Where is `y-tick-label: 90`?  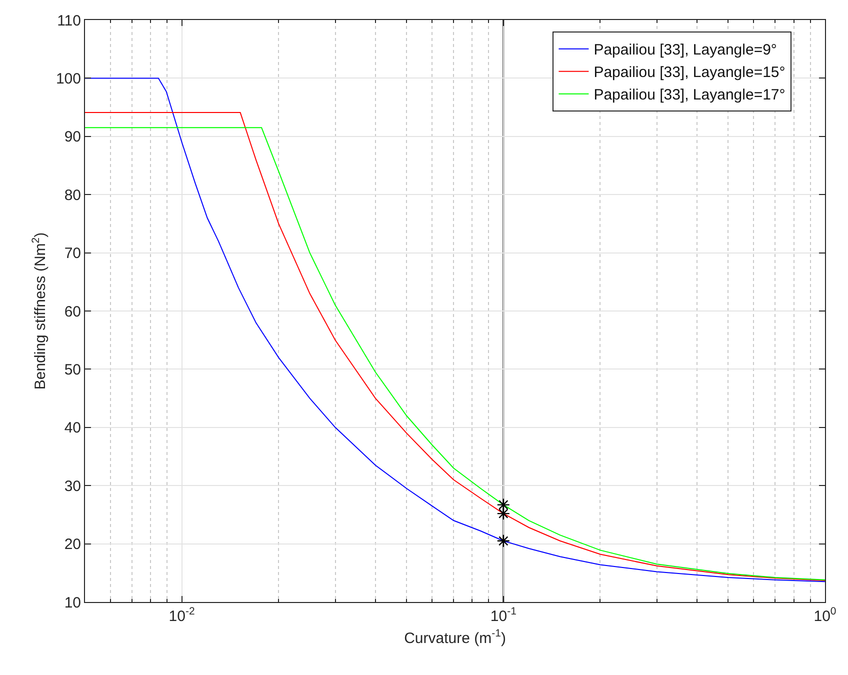 y-tick-label: 90 is located at coordinates (72, 137).